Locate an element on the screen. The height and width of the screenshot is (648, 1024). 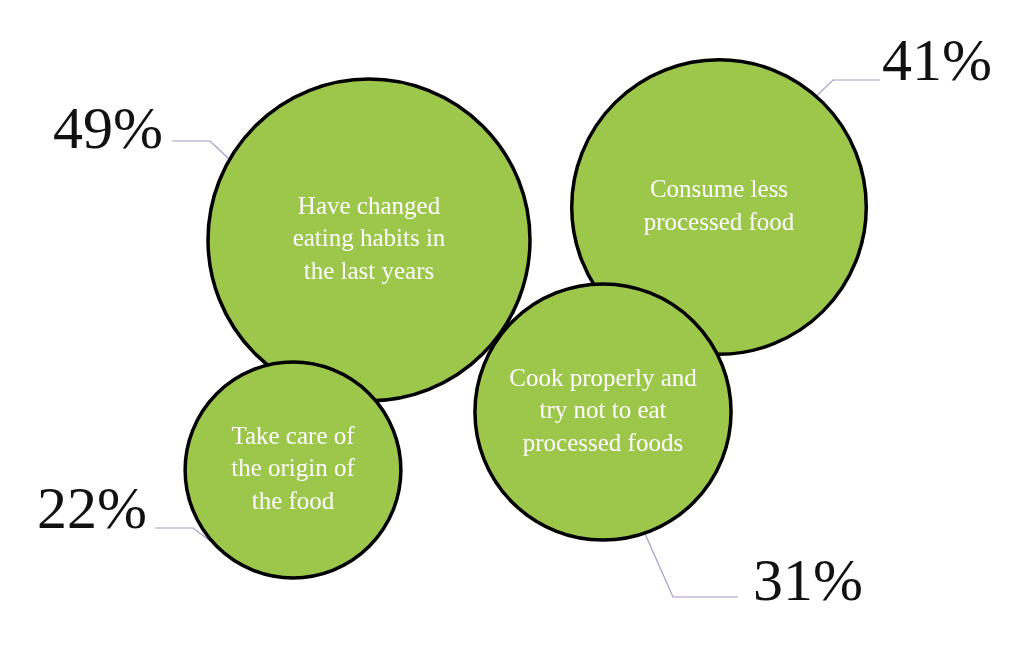
category-label: Cook properly and try not to eat processed foods is located at coordinates (603, 409).